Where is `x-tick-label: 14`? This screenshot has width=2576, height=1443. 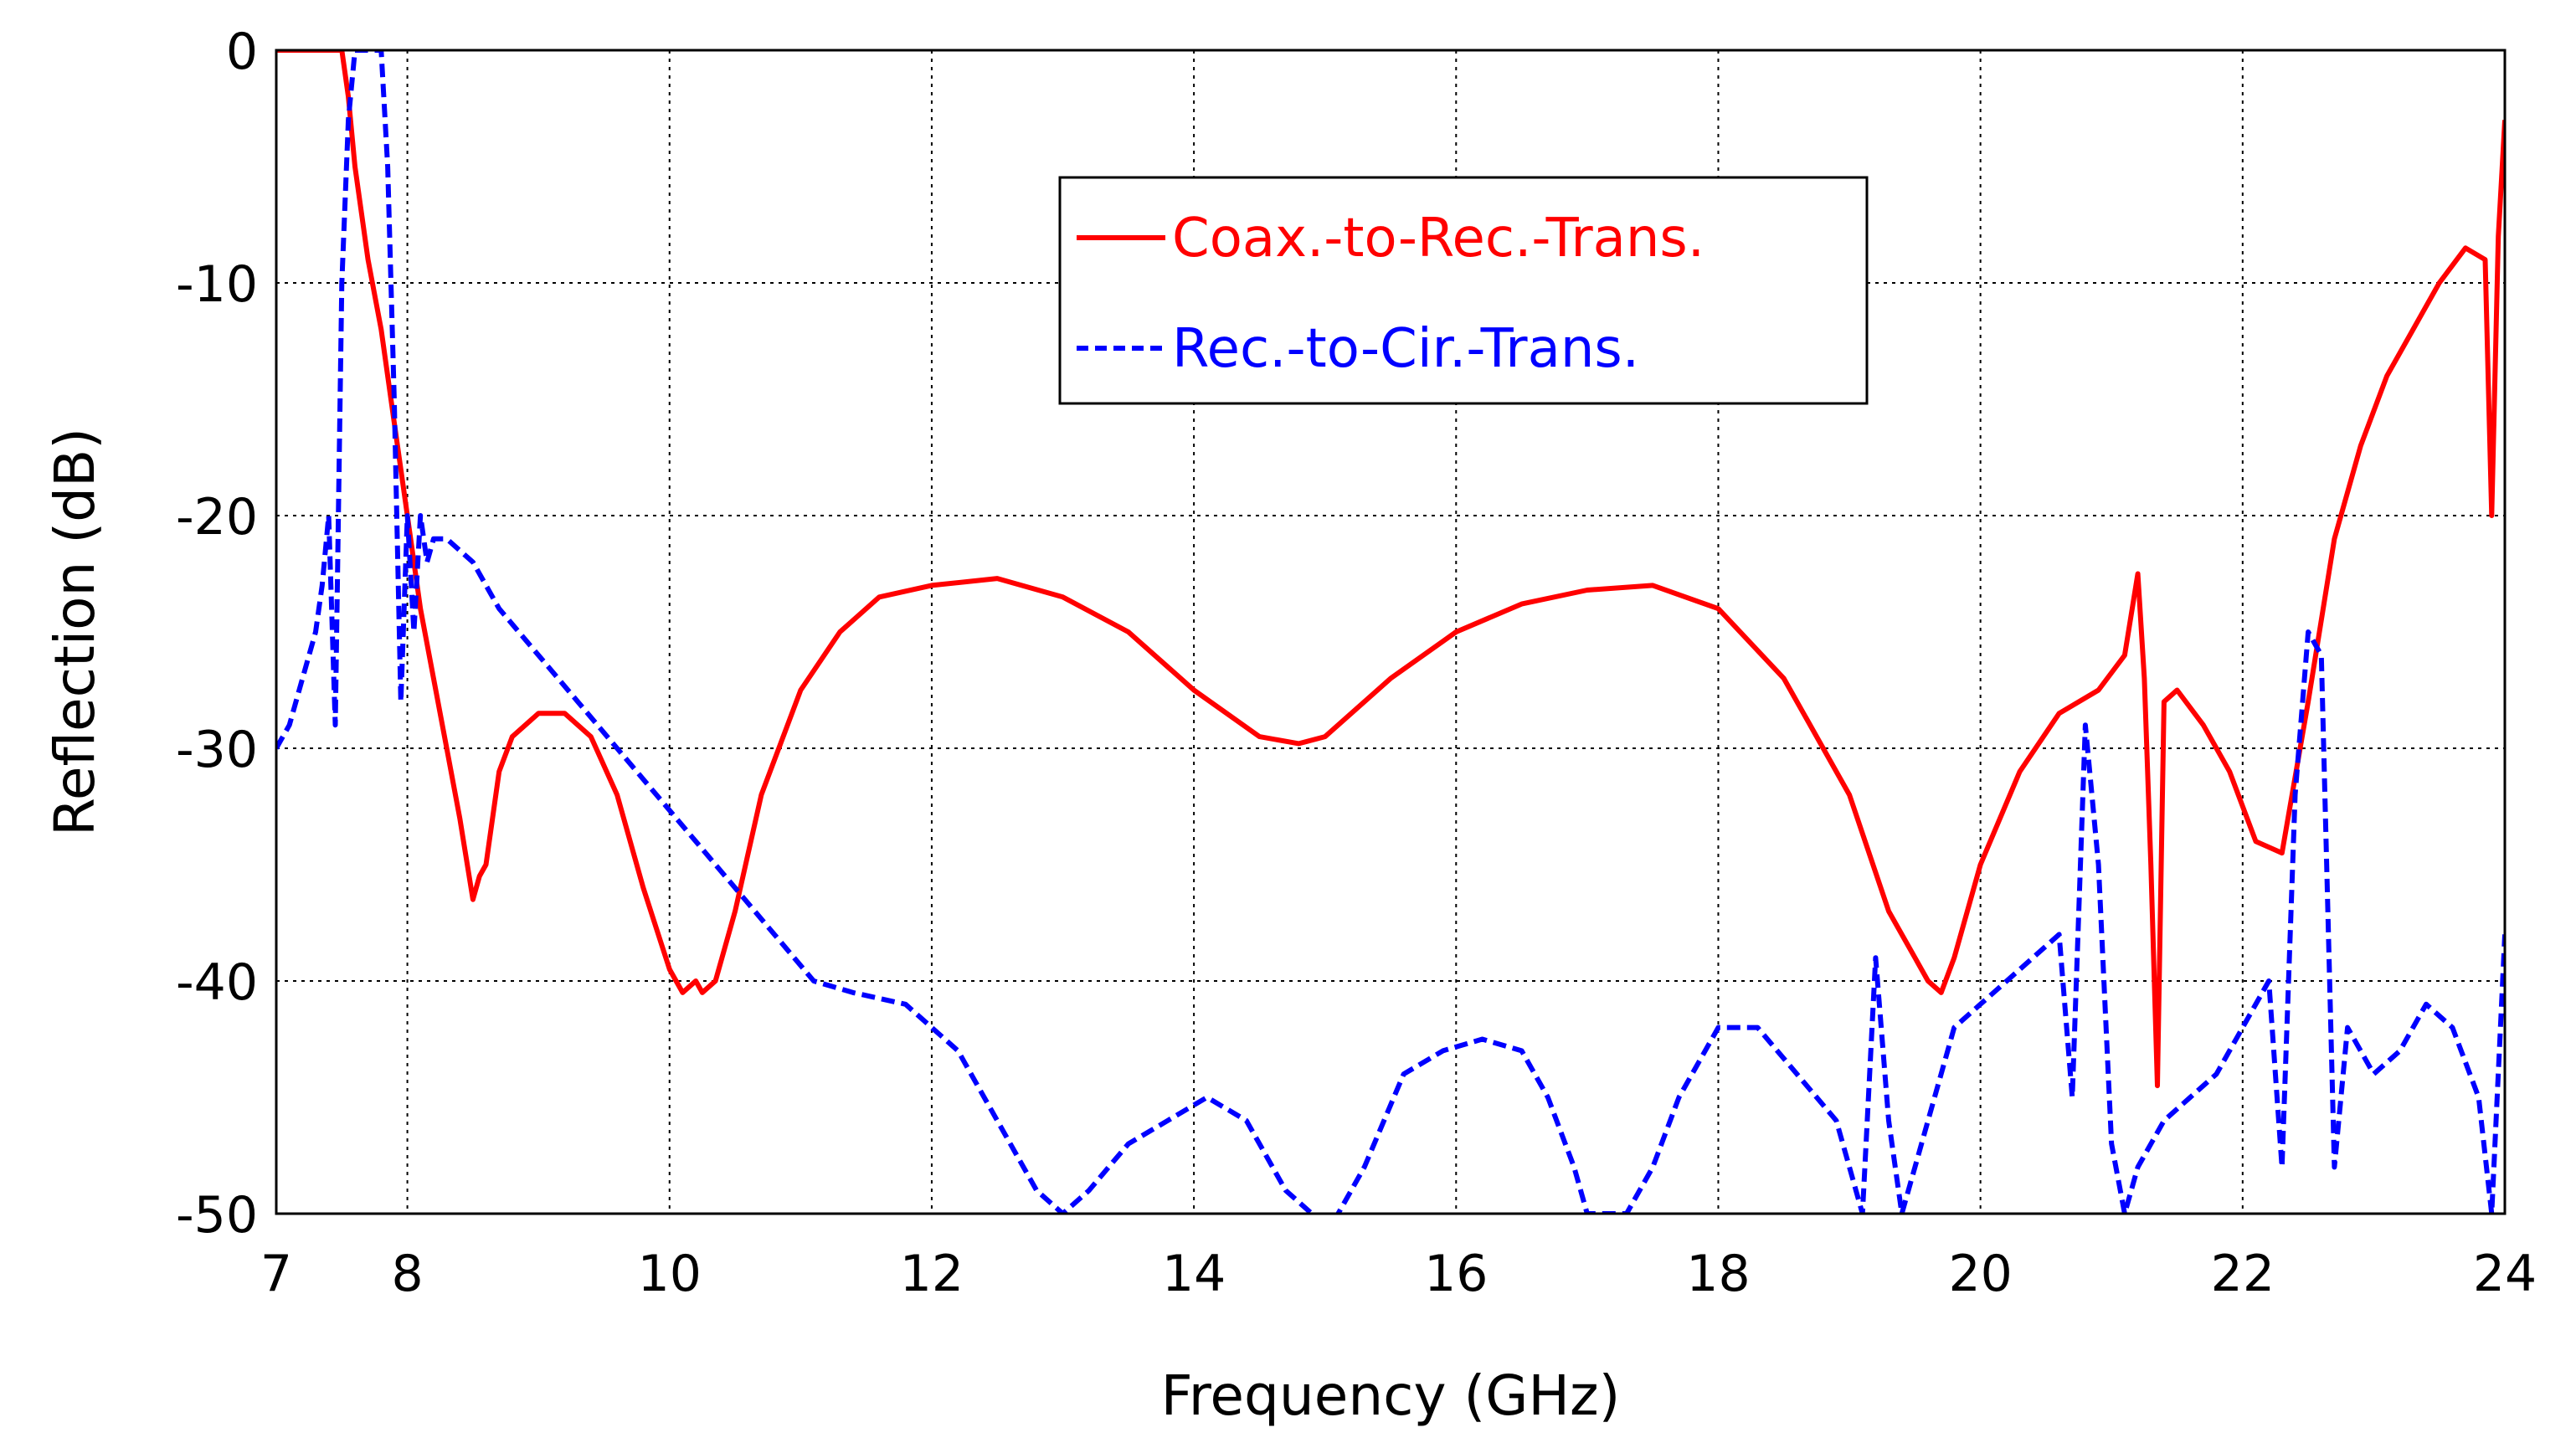
x-tick-label: 14 is located at coordinates (1194, 1274).